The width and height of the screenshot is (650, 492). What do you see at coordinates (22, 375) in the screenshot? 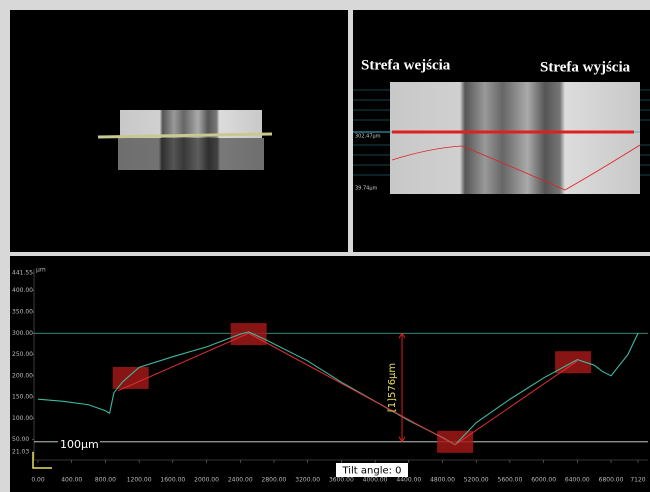
I see `y-tick-label: 200.00` at bounding box center [22, 375].